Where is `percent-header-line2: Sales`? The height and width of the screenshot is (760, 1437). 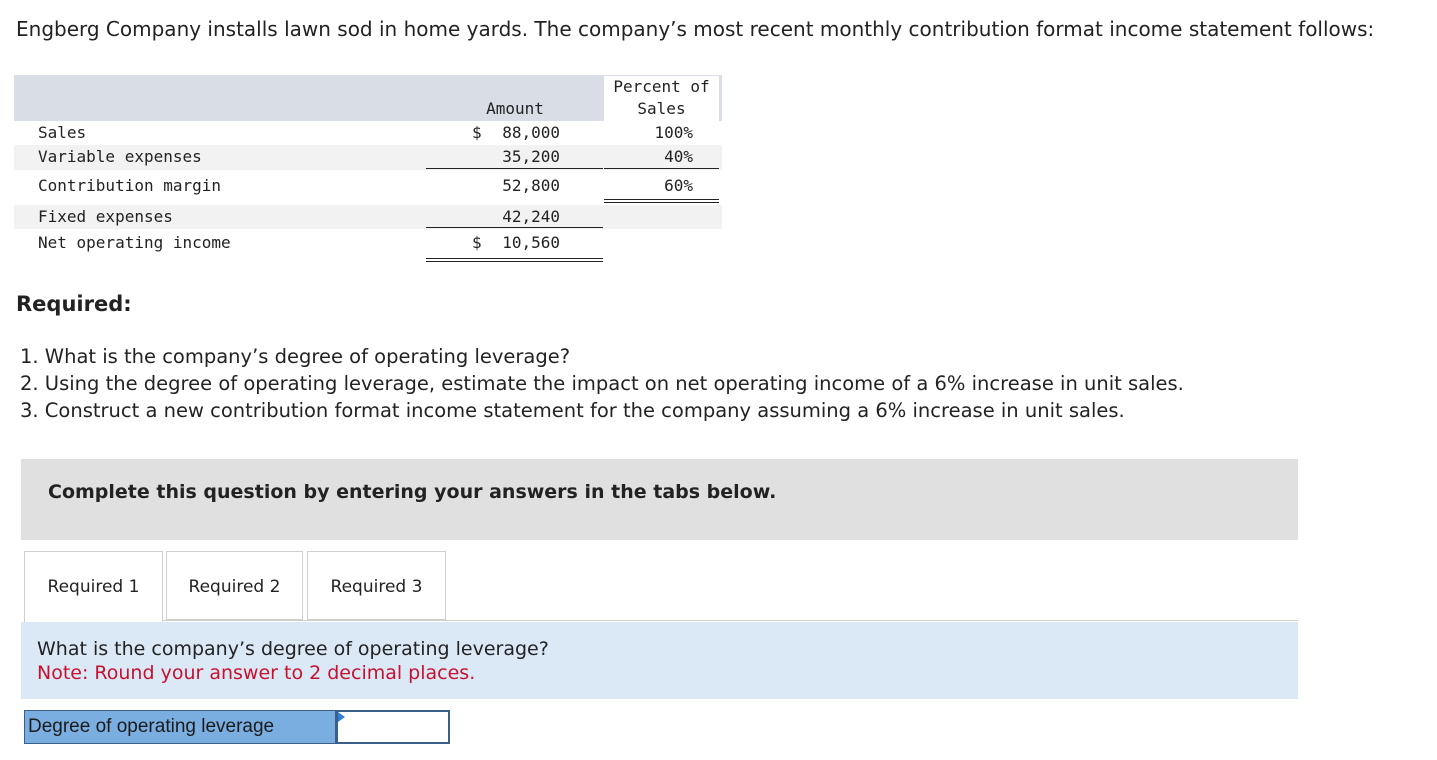
percent-header-line2: Sales is located at coordinates (661, 108).